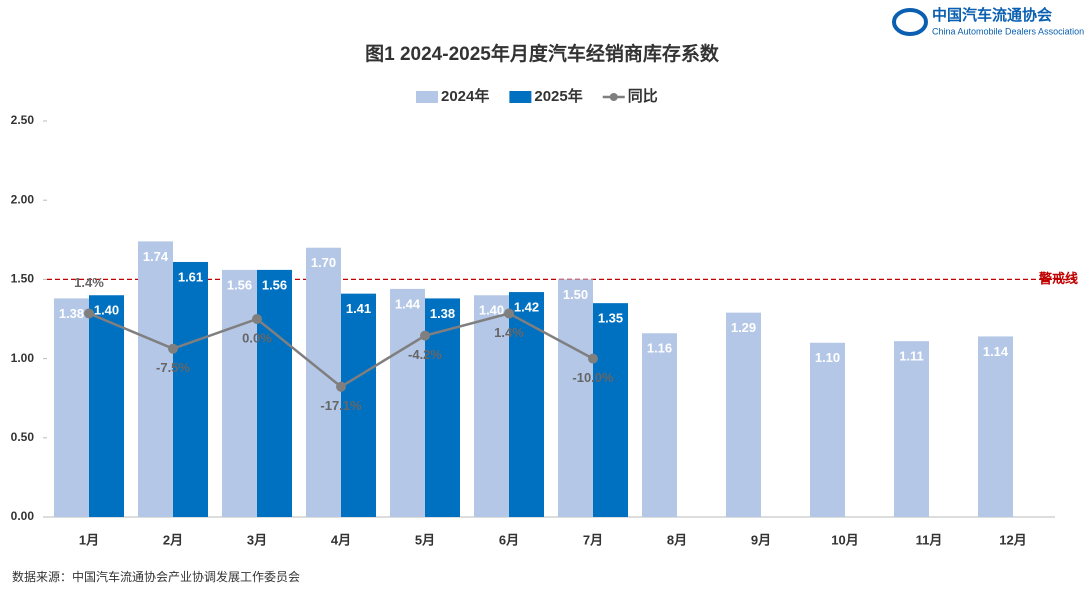 The width and height of the screenshot is (1084, 596). Describe the element at coordinates (23, 358) in the screenshot. I see `y-tick-label: 1.00` at that location.